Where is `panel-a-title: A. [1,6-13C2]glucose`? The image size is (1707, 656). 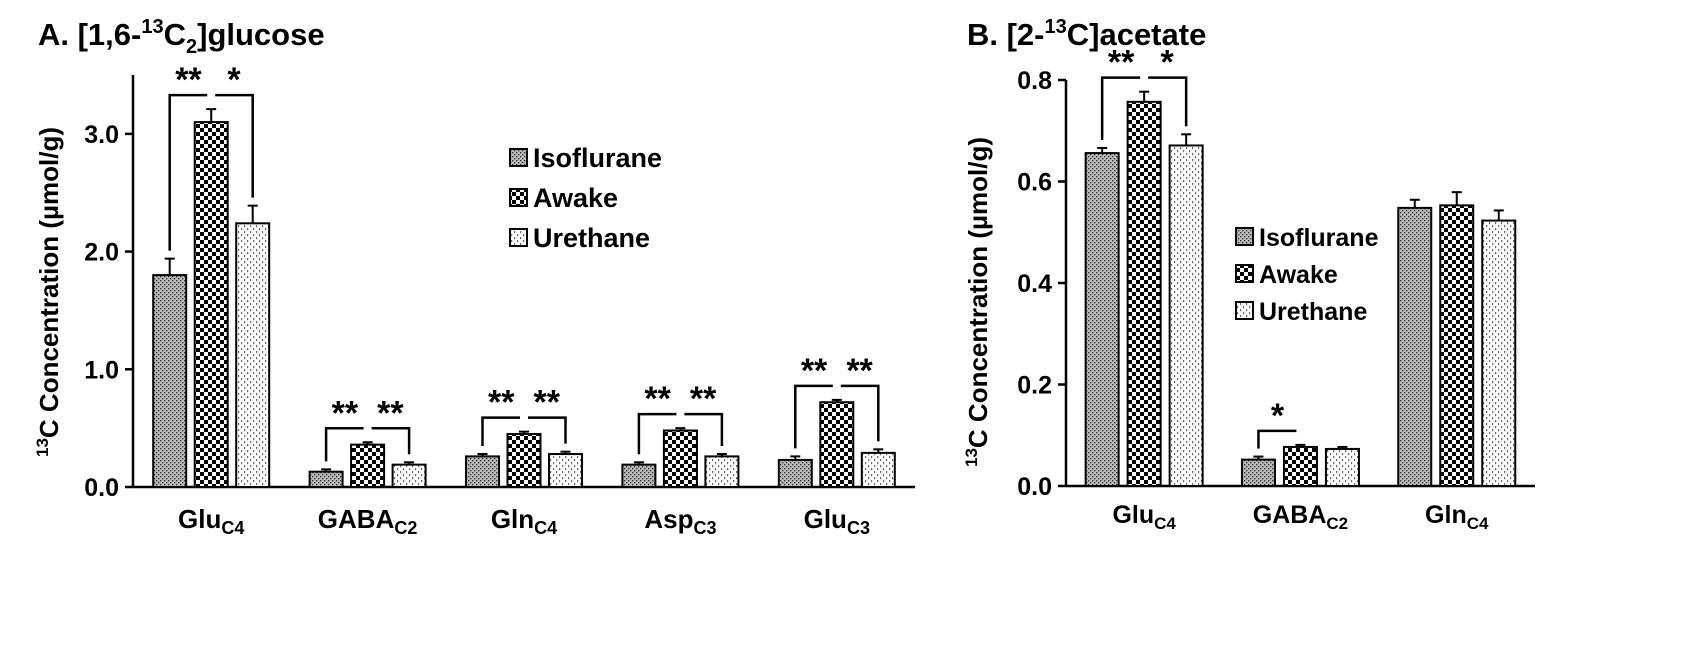 panel-a-title: A. [1,6-13C2]glucose is located at coordinates (181, 37).